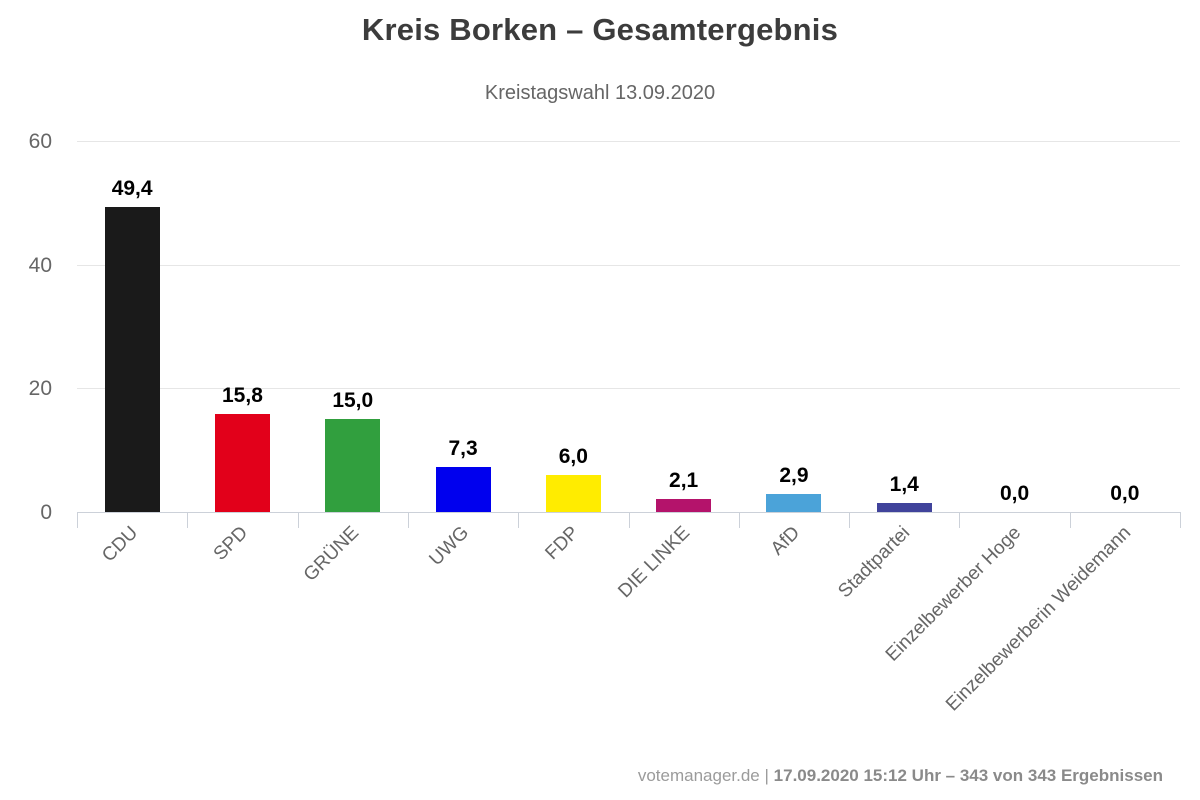 The height and width of the screenshot is (800, 1200). I want to click on chart-title: Kreis Borken – Gesamtergebnis, so click(600, 29).